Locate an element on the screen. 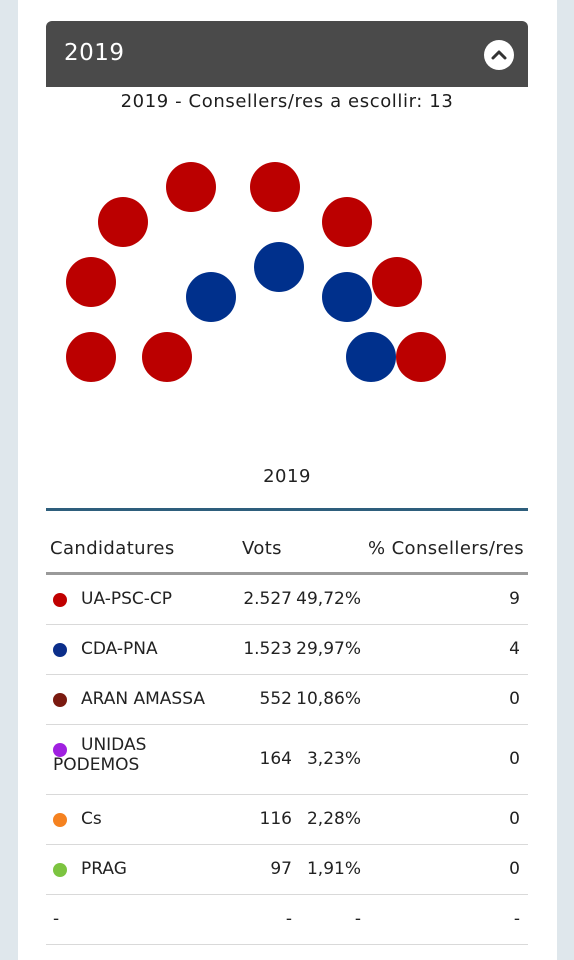 The height and width of the screenshot is (960, 574). accordion-title: 2019 is located at coordinates (94, 53).